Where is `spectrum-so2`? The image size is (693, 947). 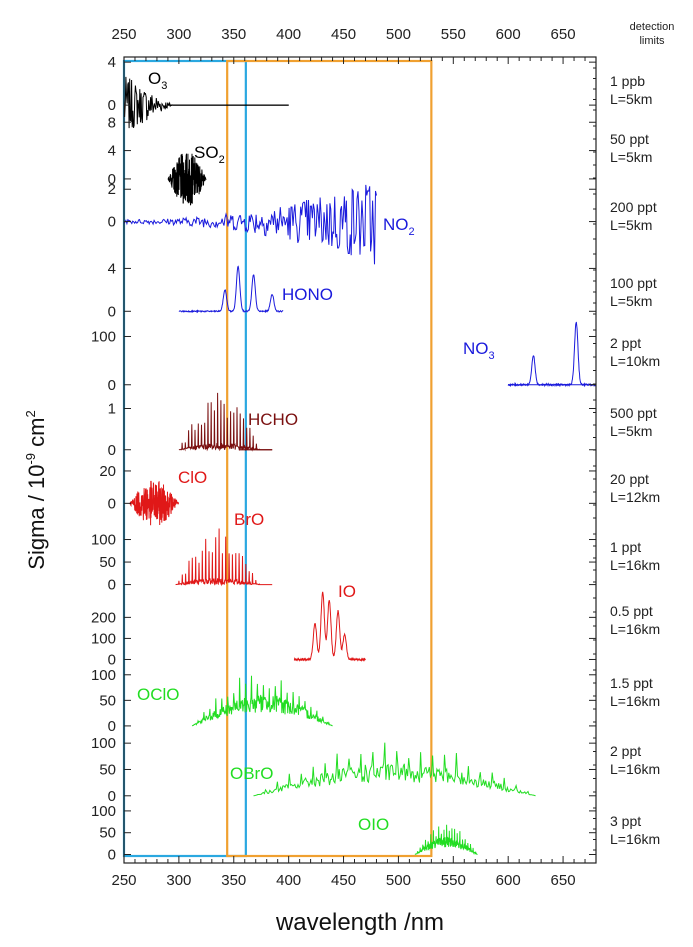
spectrum-so2 is located at coordinates (187, 179).